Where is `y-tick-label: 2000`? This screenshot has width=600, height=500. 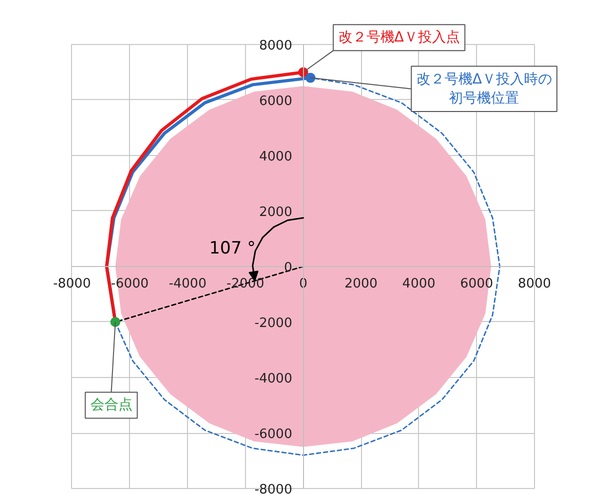
y-tick-label: 2000 is located at coordinates (275, 212).